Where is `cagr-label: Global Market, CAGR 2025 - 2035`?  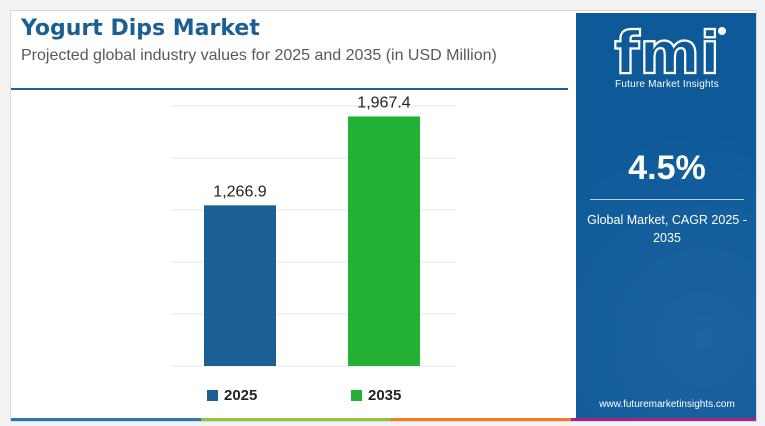 cagr-label: Global Market, CAGR 2025 - 2035 is located at coordinates (667, 229).